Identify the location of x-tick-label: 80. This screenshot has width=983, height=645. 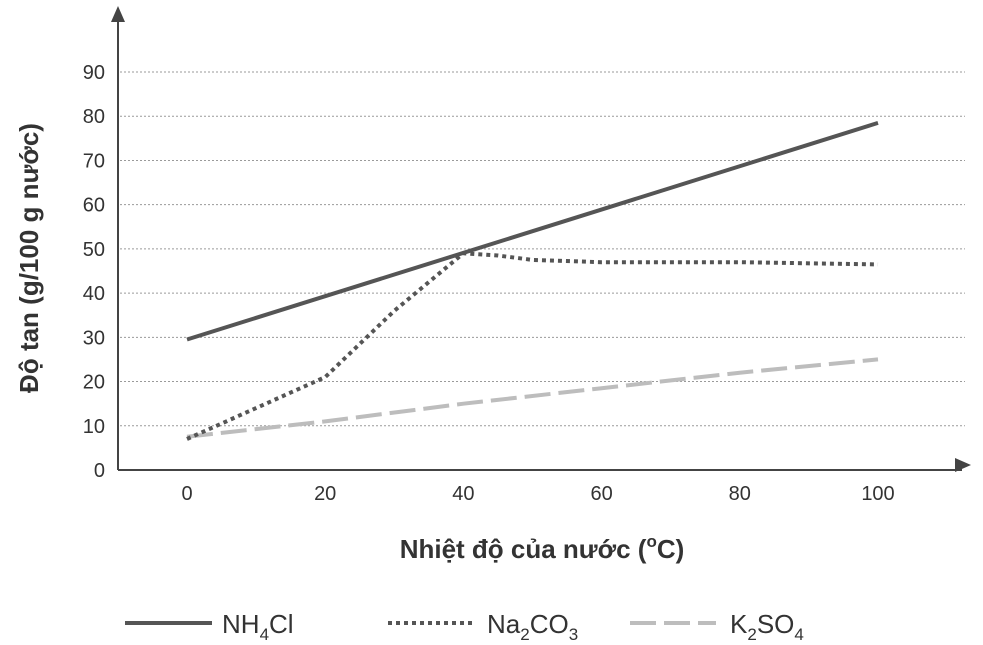
(740, 494).